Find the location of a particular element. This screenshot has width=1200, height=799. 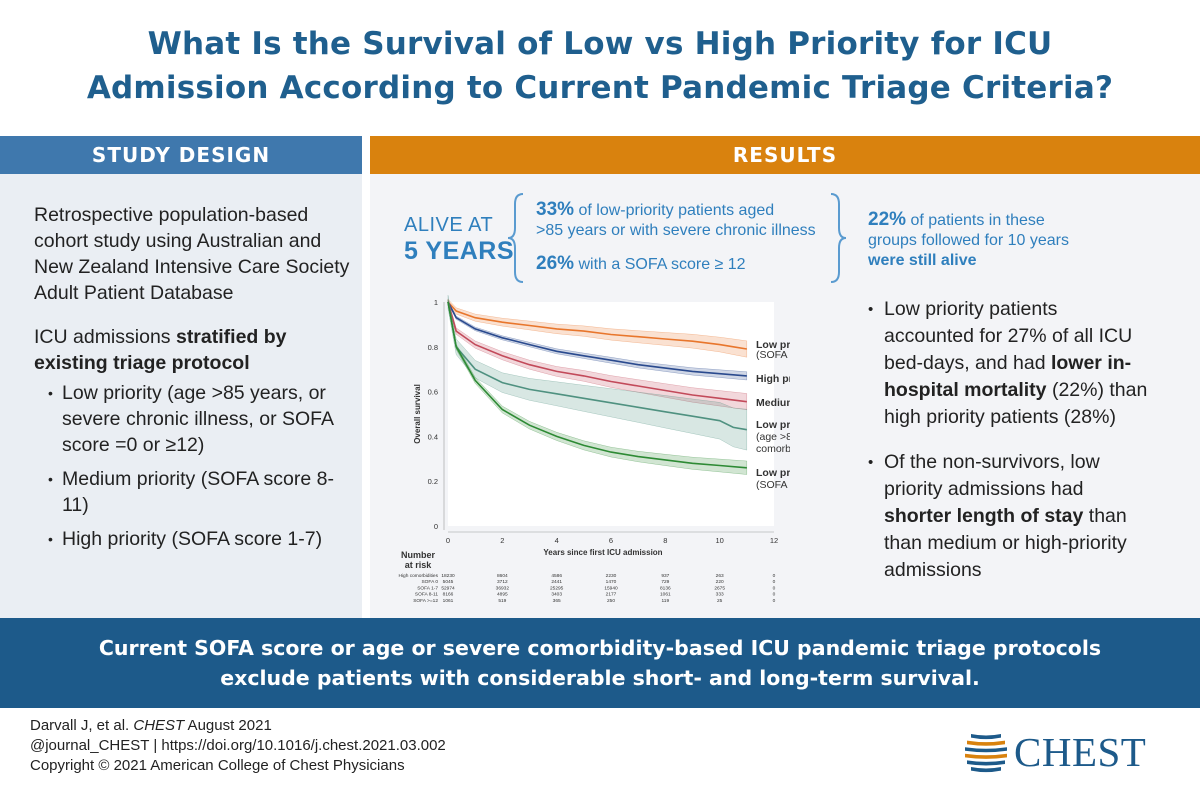

x-tick-label: 10 is located at coordinates (719, 540).